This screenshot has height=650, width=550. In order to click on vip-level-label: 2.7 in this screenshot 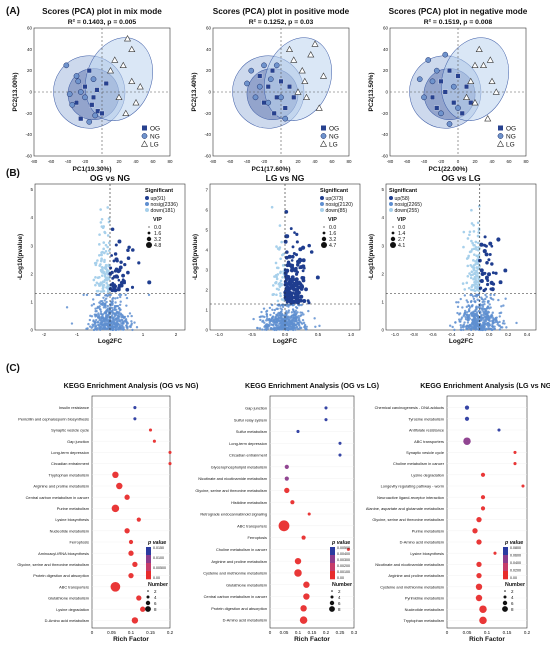, I will do `click(401, 240)`.